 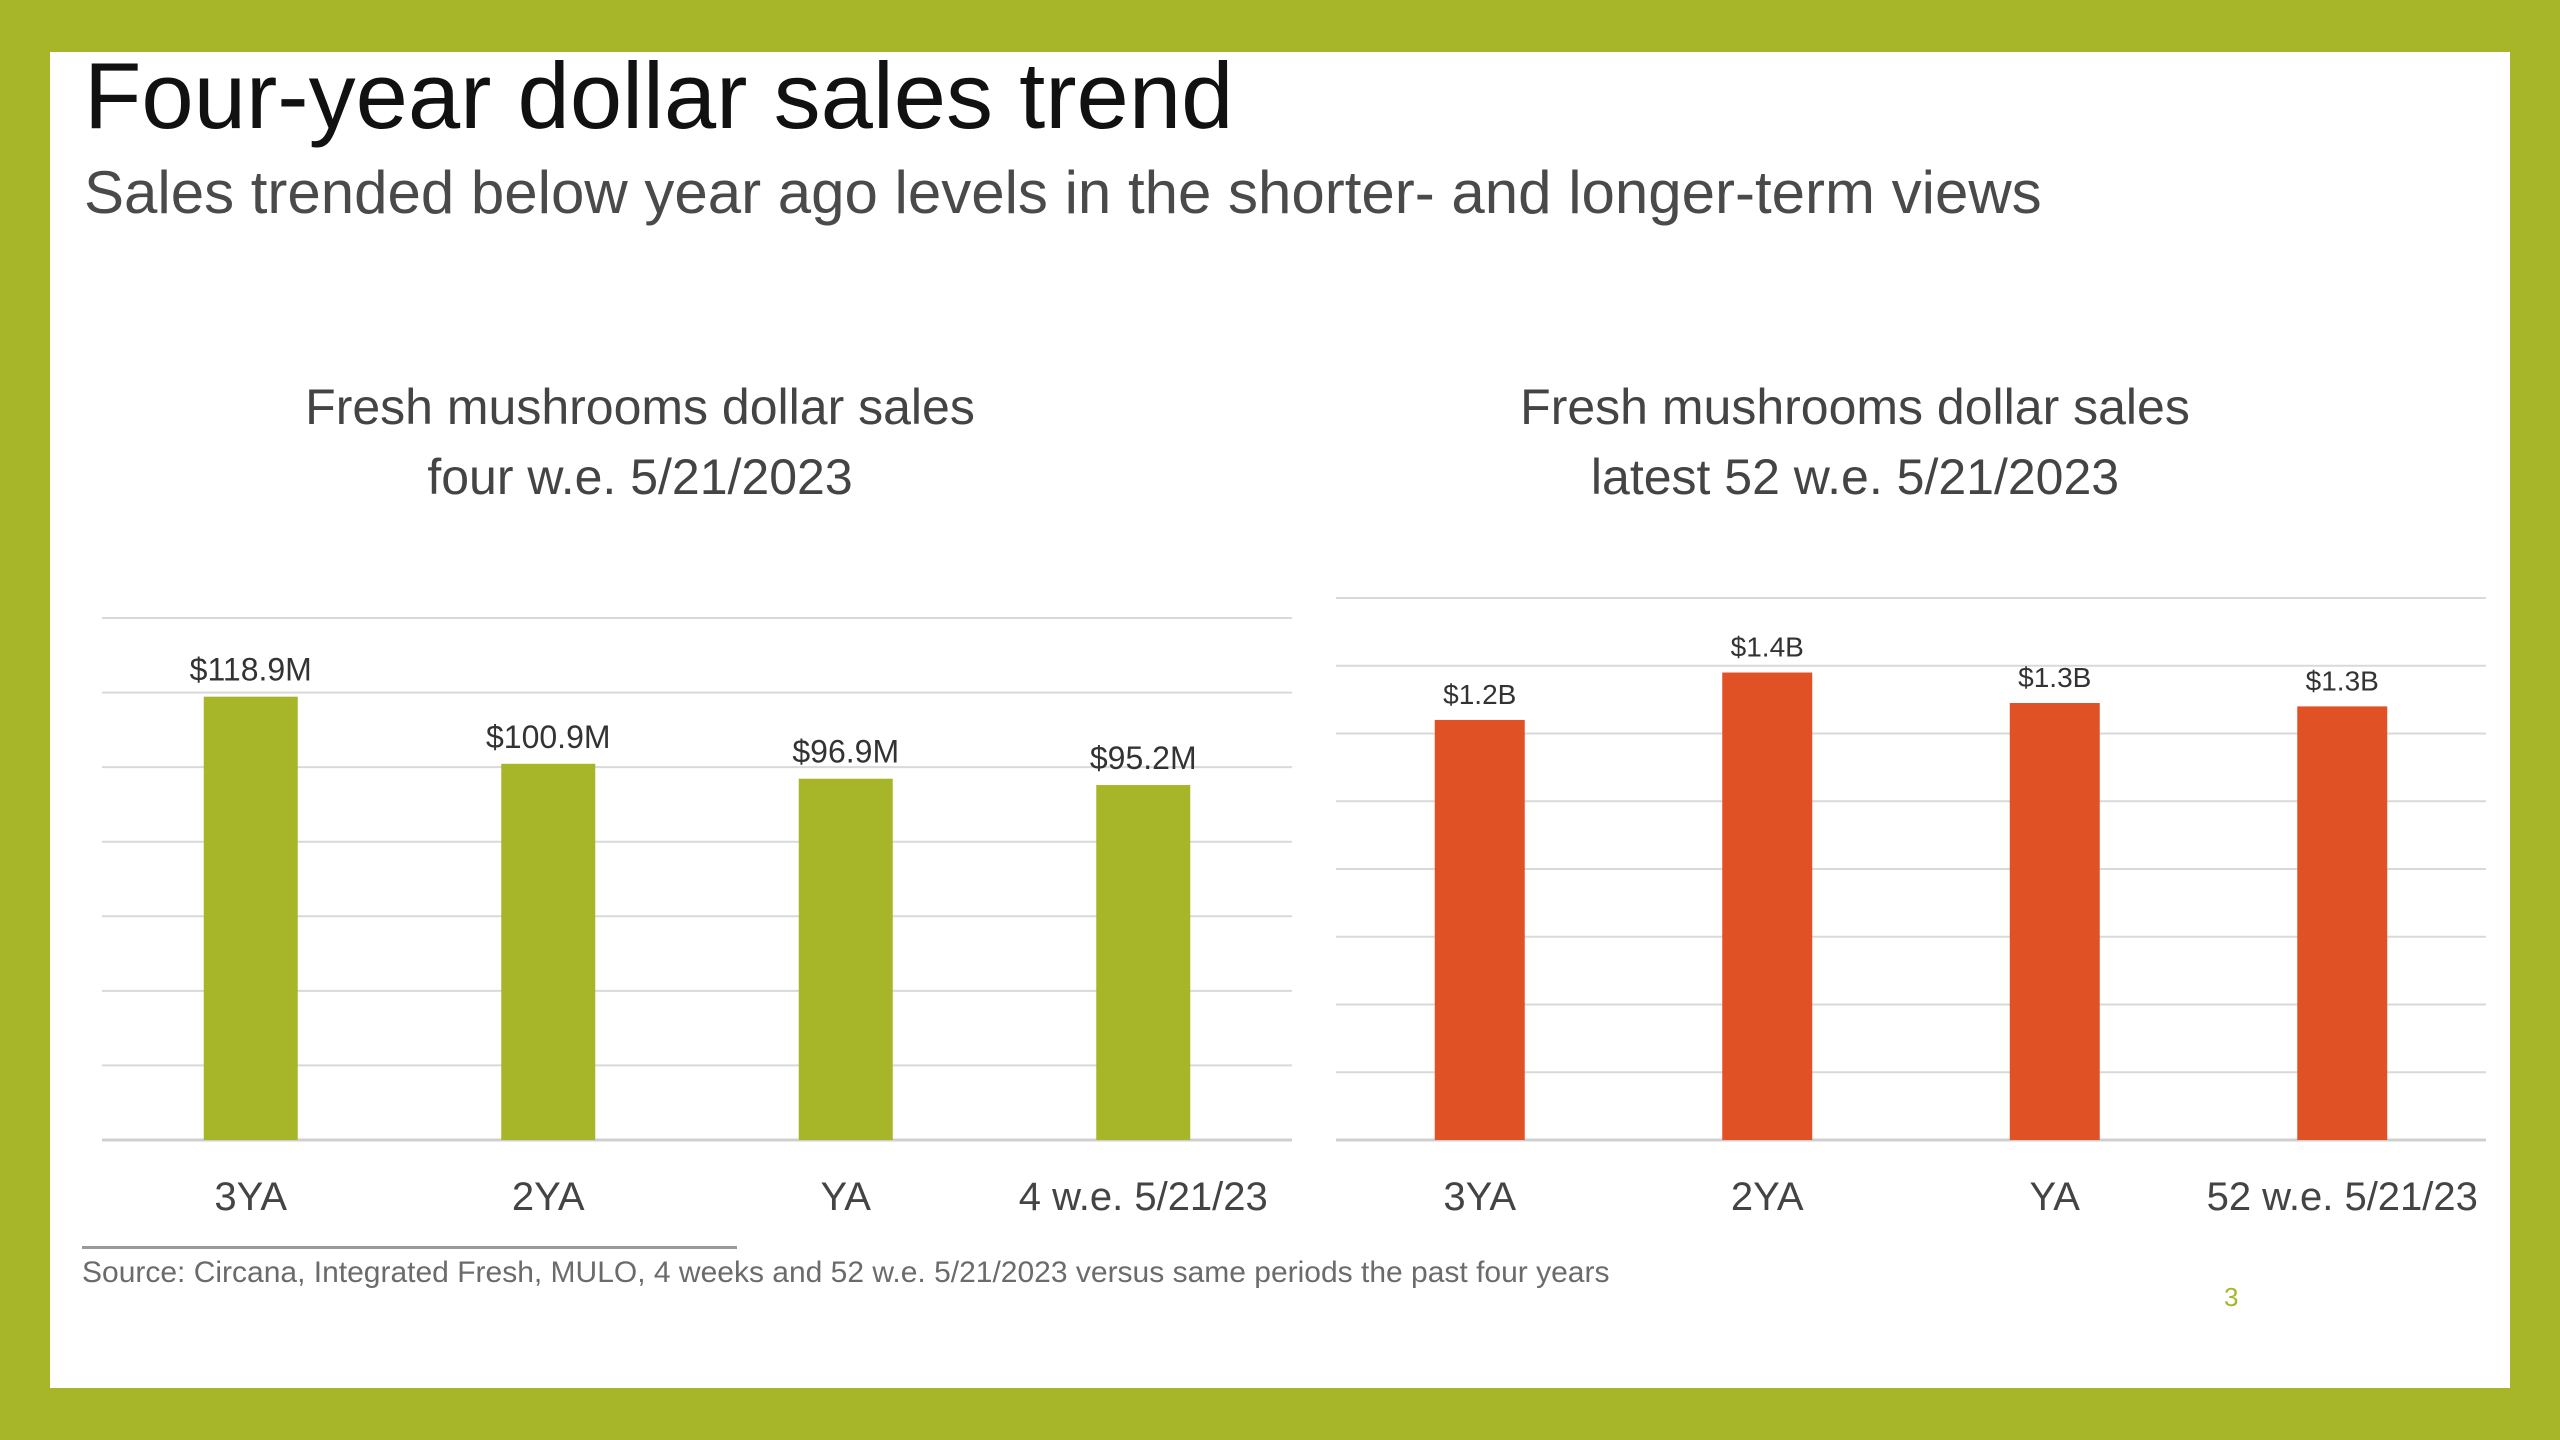 I want to click on right-chart-category-label: 52 w.e. 5/21/23, so click(x=2342, y=1197).